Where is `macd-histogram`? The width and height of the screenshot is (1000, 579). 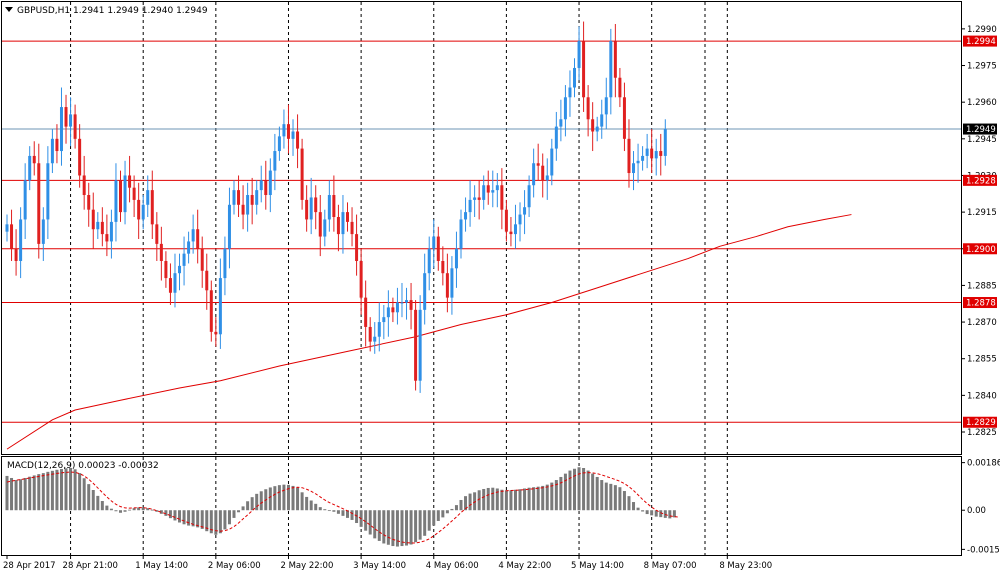 macd-histogram is located at coordinates (340, 507).